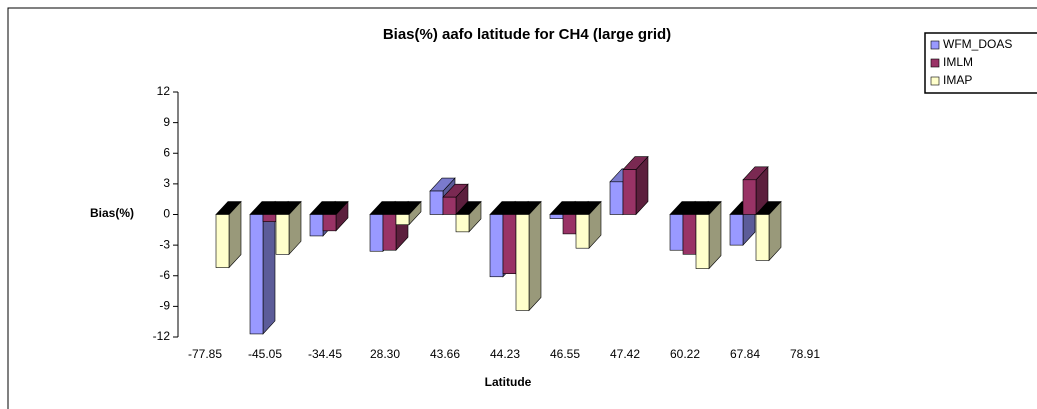  Describe the element at coordinates (166, 183) in the screenshot. I see `y-tick-label: 3` at that location.